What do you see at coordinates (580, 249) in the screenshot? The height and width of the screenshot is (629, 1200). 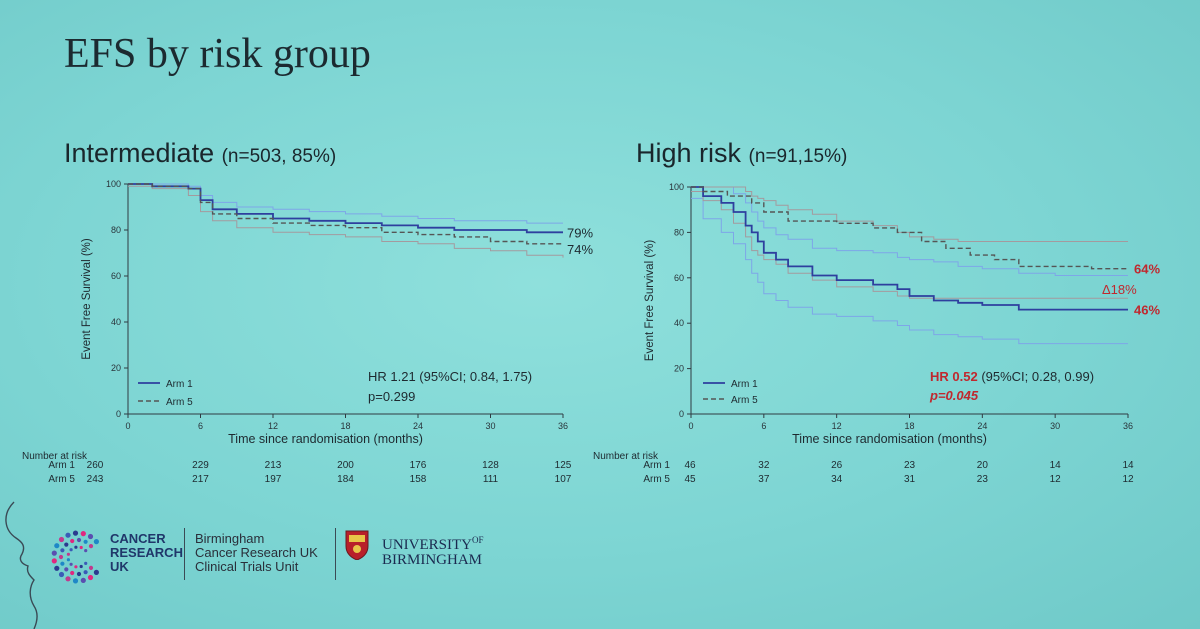 I see `end-label-arm5: 74%` at bounding box center [580, 249].